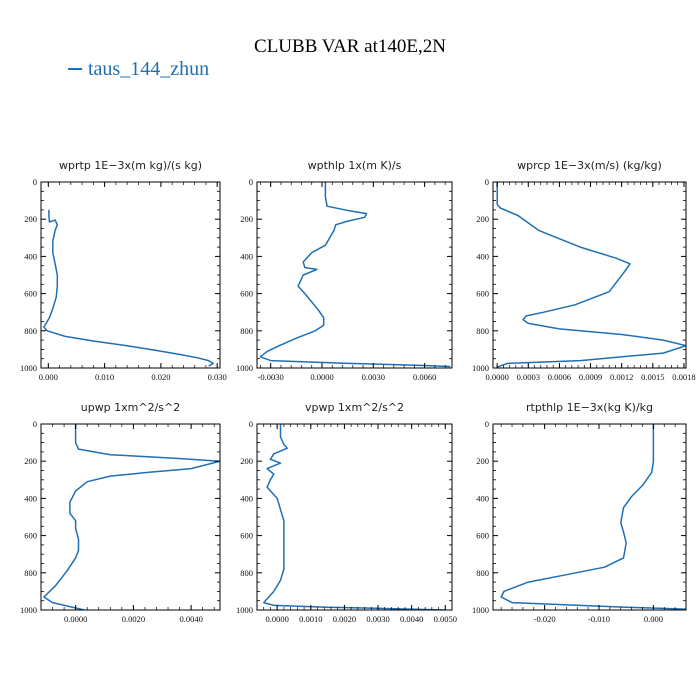 Image resolution: width=700 pixels, height=700 pixels. Describe the element at coordinates (589, 407) in the screenshot. I see `panel-title: rtpthlp 1E−3x(kg K)/kg` at that location.